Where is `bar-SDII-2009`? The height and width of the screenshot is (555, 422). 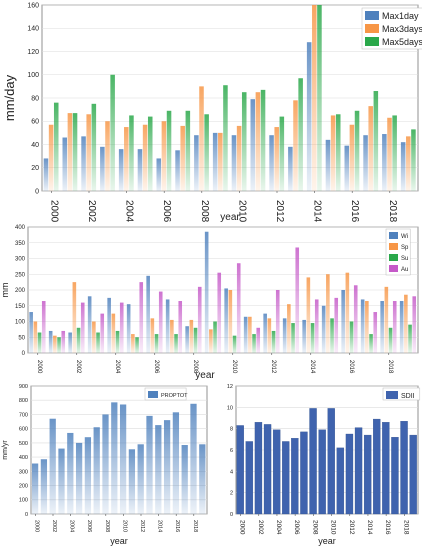
bar-SDII-2009 is located at coordinates (322, 472).